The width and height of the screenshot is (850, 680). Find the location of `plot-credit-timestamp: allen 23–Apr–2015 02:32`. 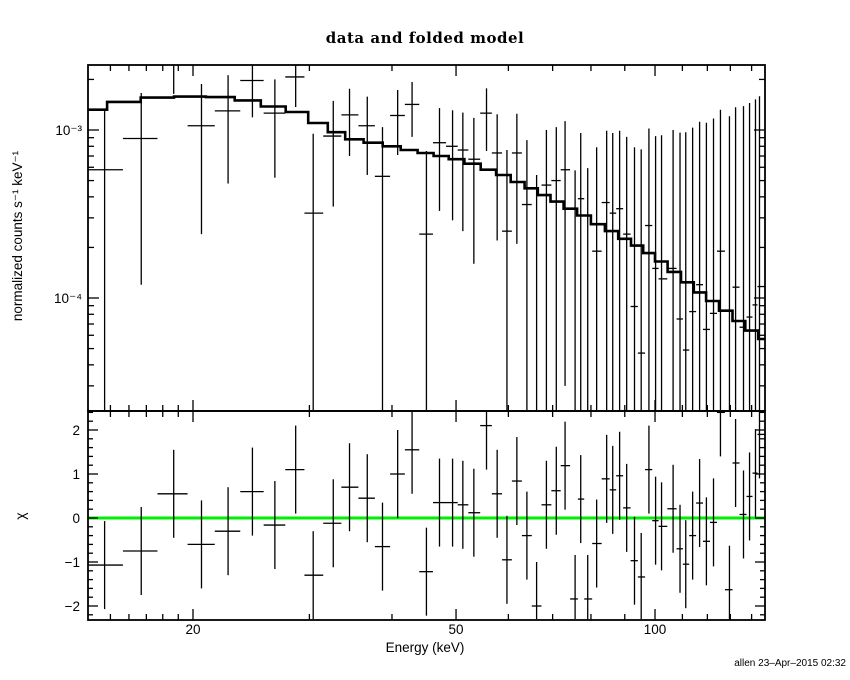

plot-credit-timestamp: allen 23–Apr–2015 02:32 is located at coordinates (790, 663).